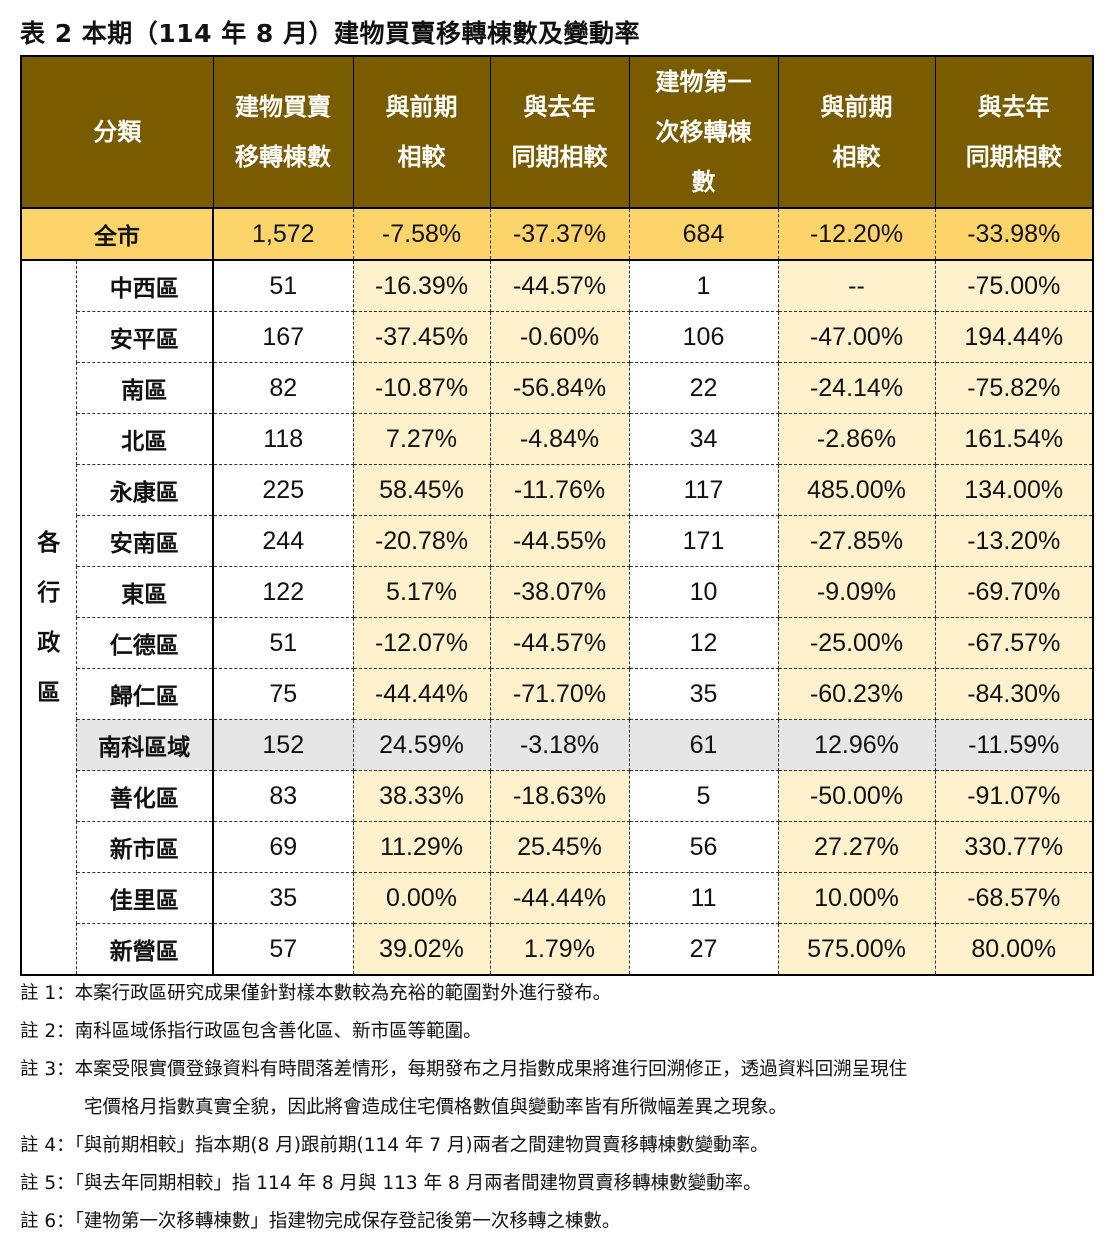 The height and width of the screenshot is (1243, 1114). What do you see at coordinates (144, 388) in the screenshot?
I see `district-name: 南區` at bounding box center [144, 388].